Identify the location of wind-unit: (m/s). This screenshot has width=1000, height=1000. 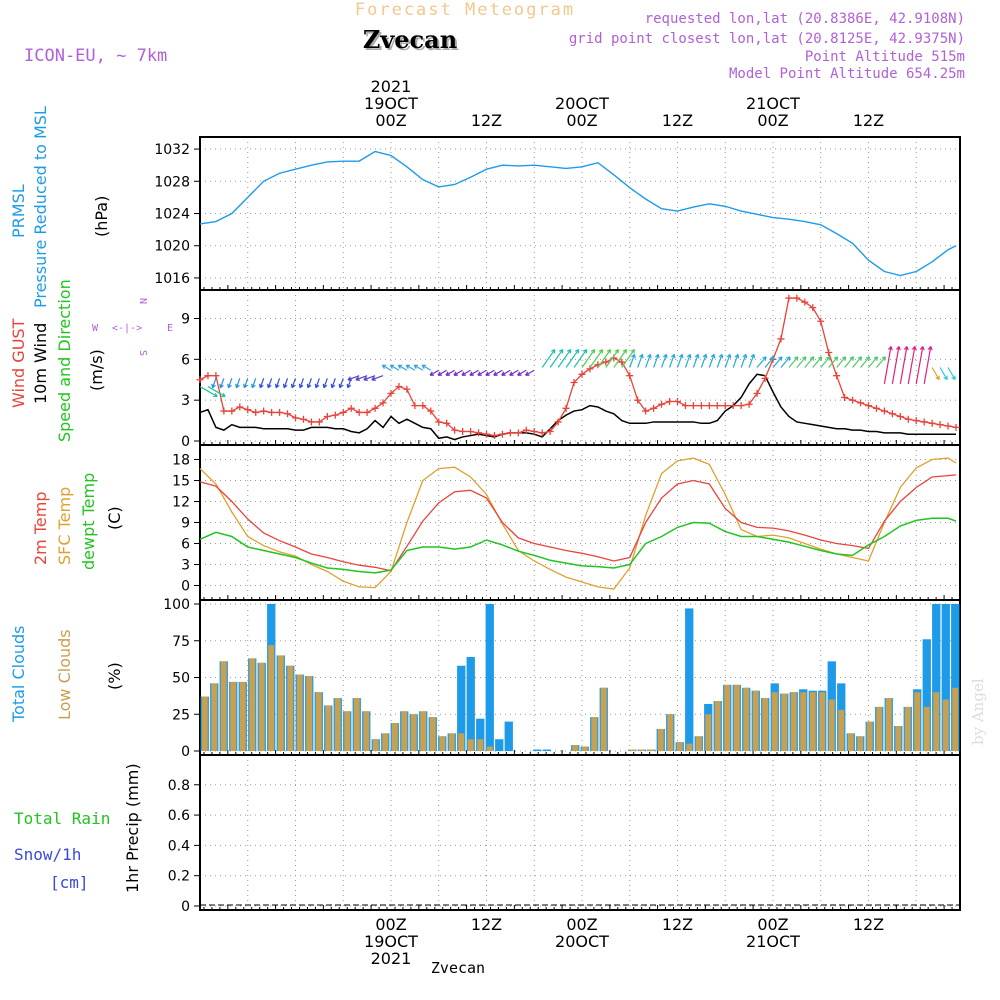
(96, 370).